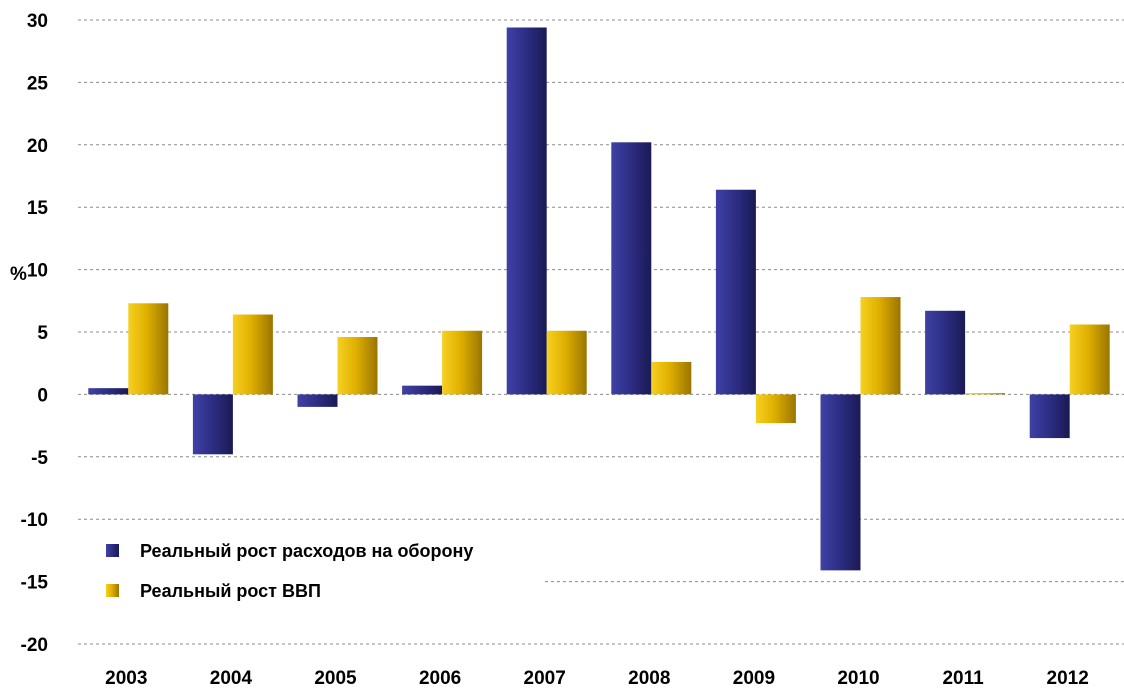 This screenshot has width=1124, height=688. Describe the element at coordinates (34, 645) in the screenshot. I see `y-tick-label: -20` at that location.